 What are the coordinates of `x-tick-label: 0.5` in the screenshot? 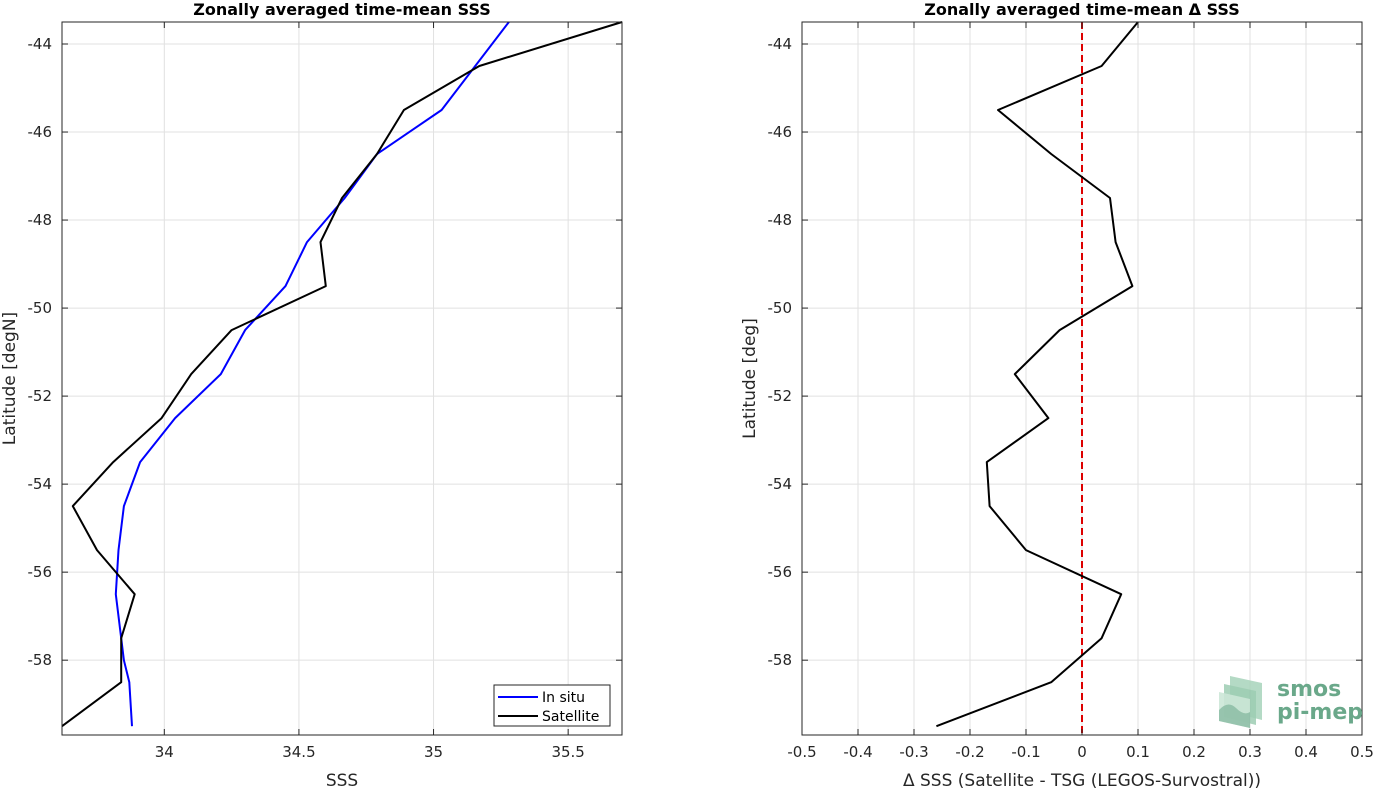 It's located at (1362, 752).